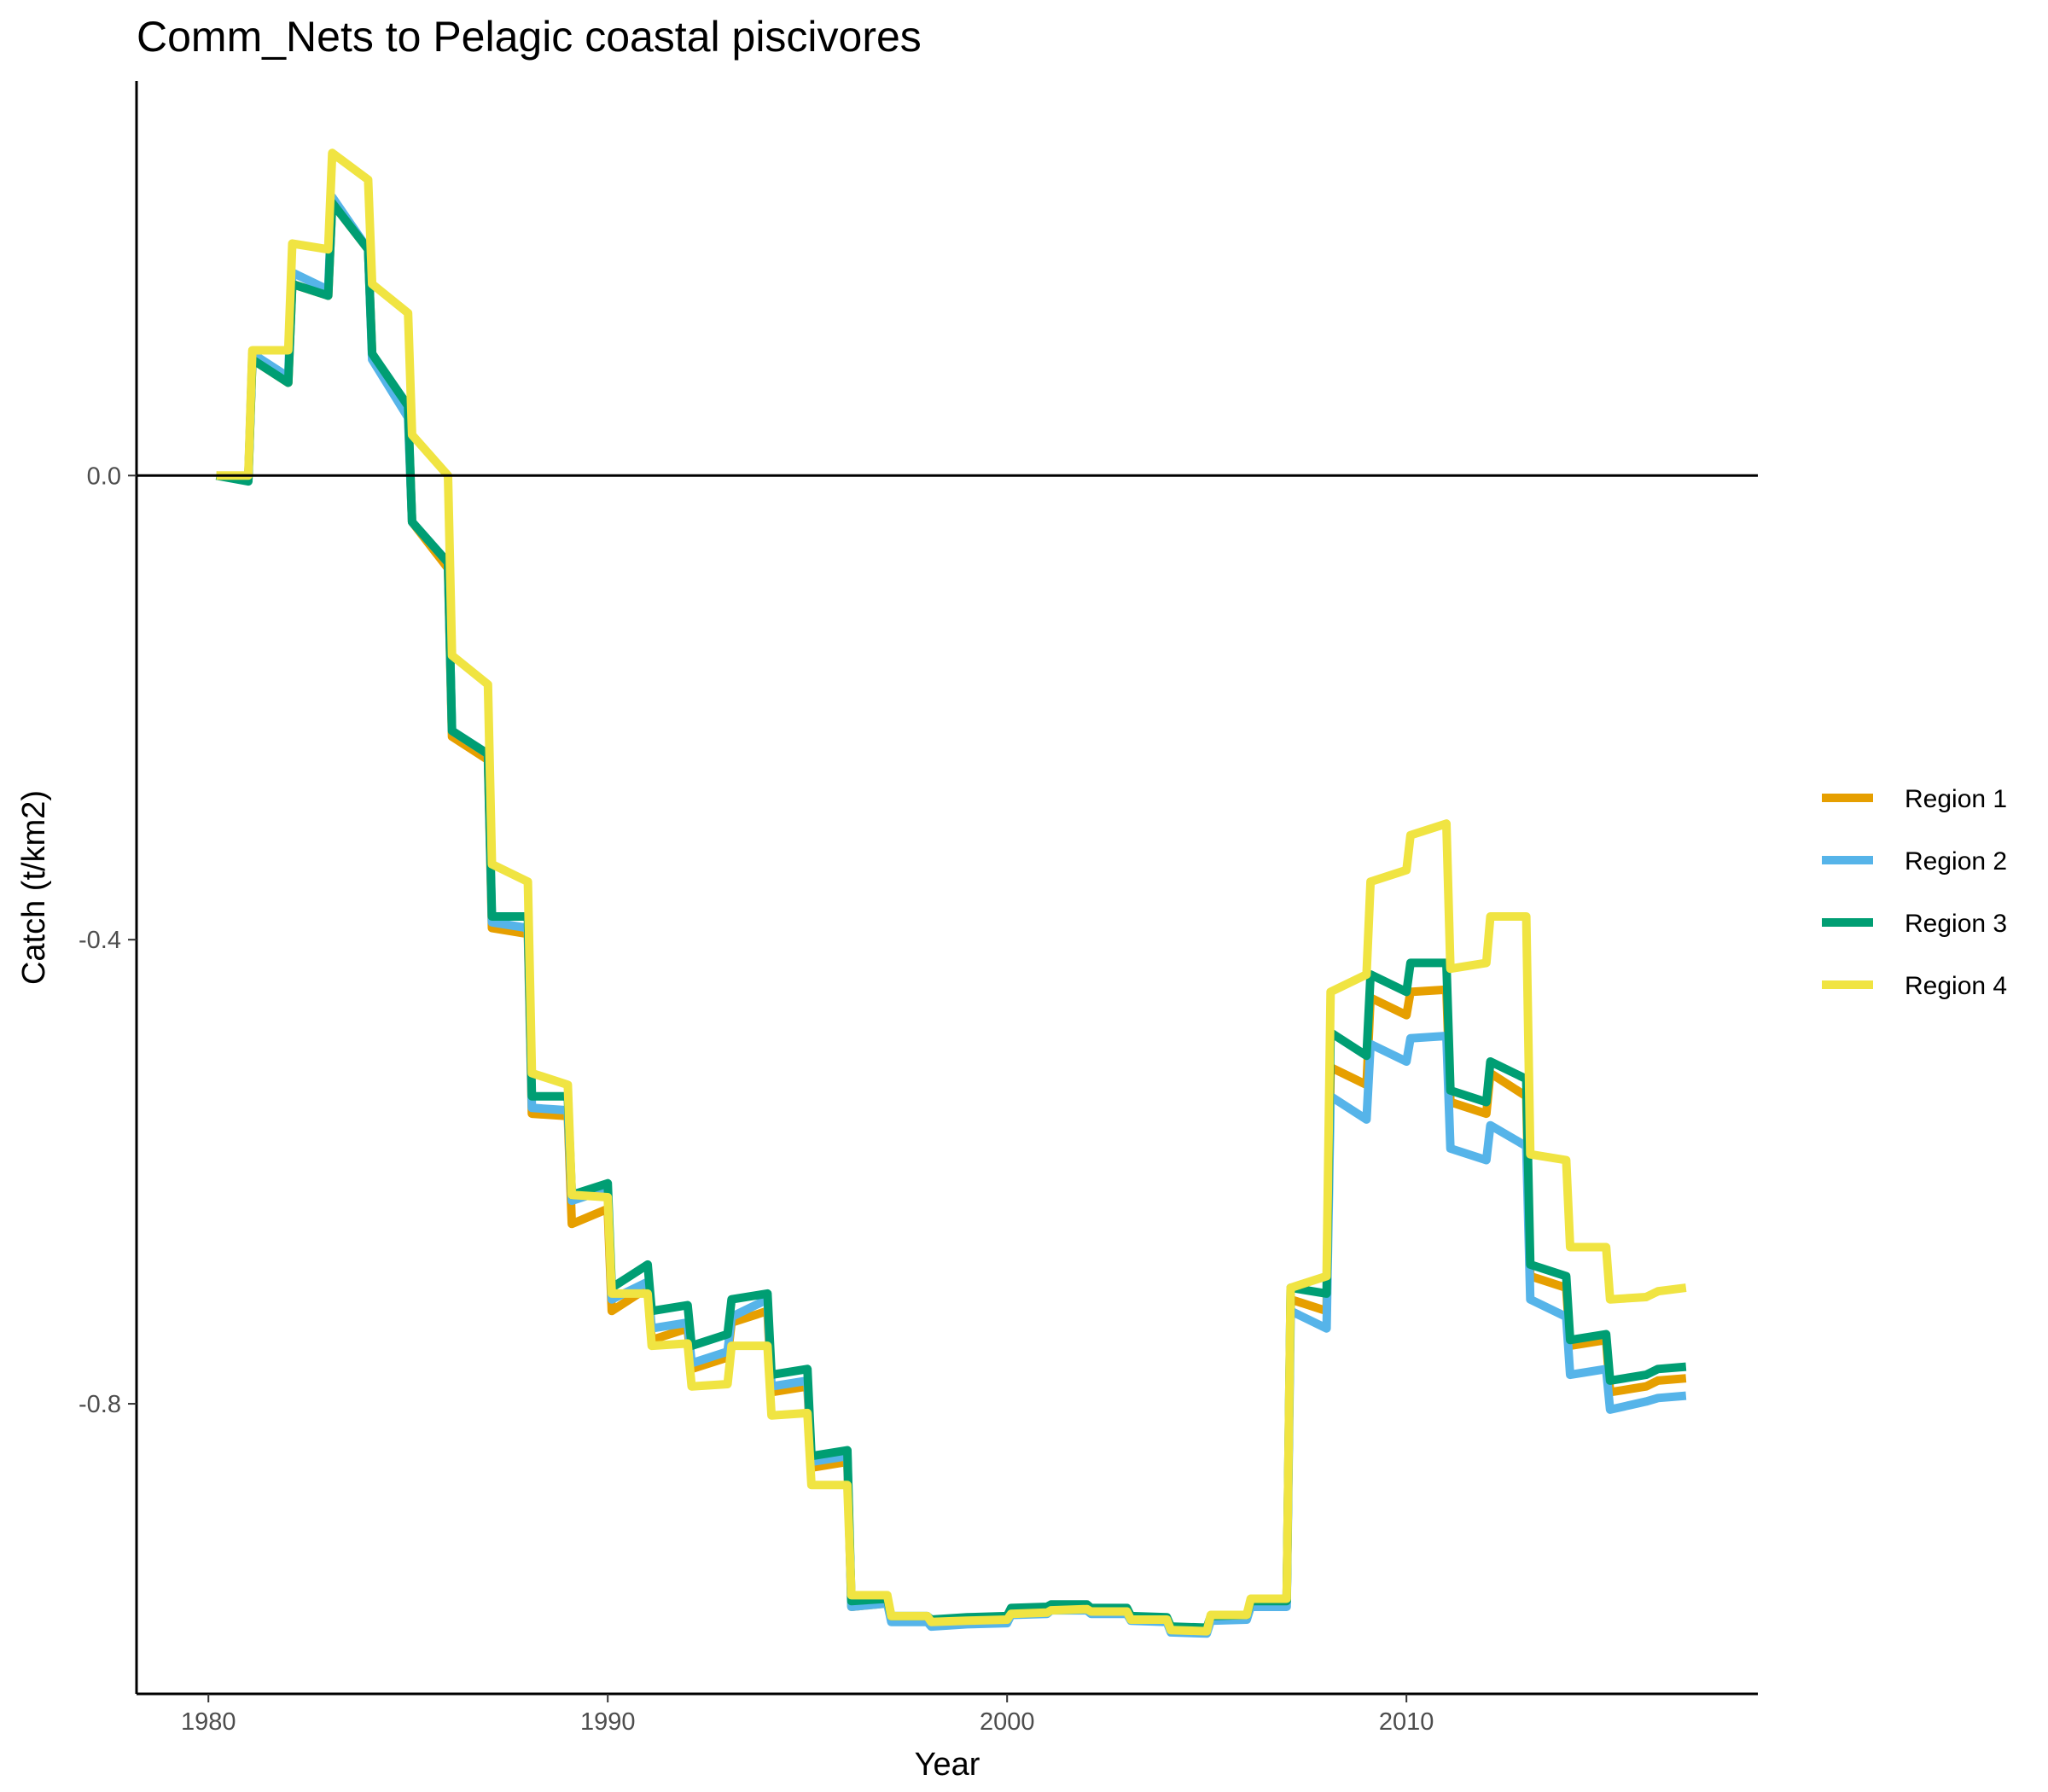 Image resolution: width=2048 pixels, height=1792 pixels. What do you see at coordinates (100, 941) in the screenshot?
I see `y-tick-label: -0.4` at bounding box center [100, 941].